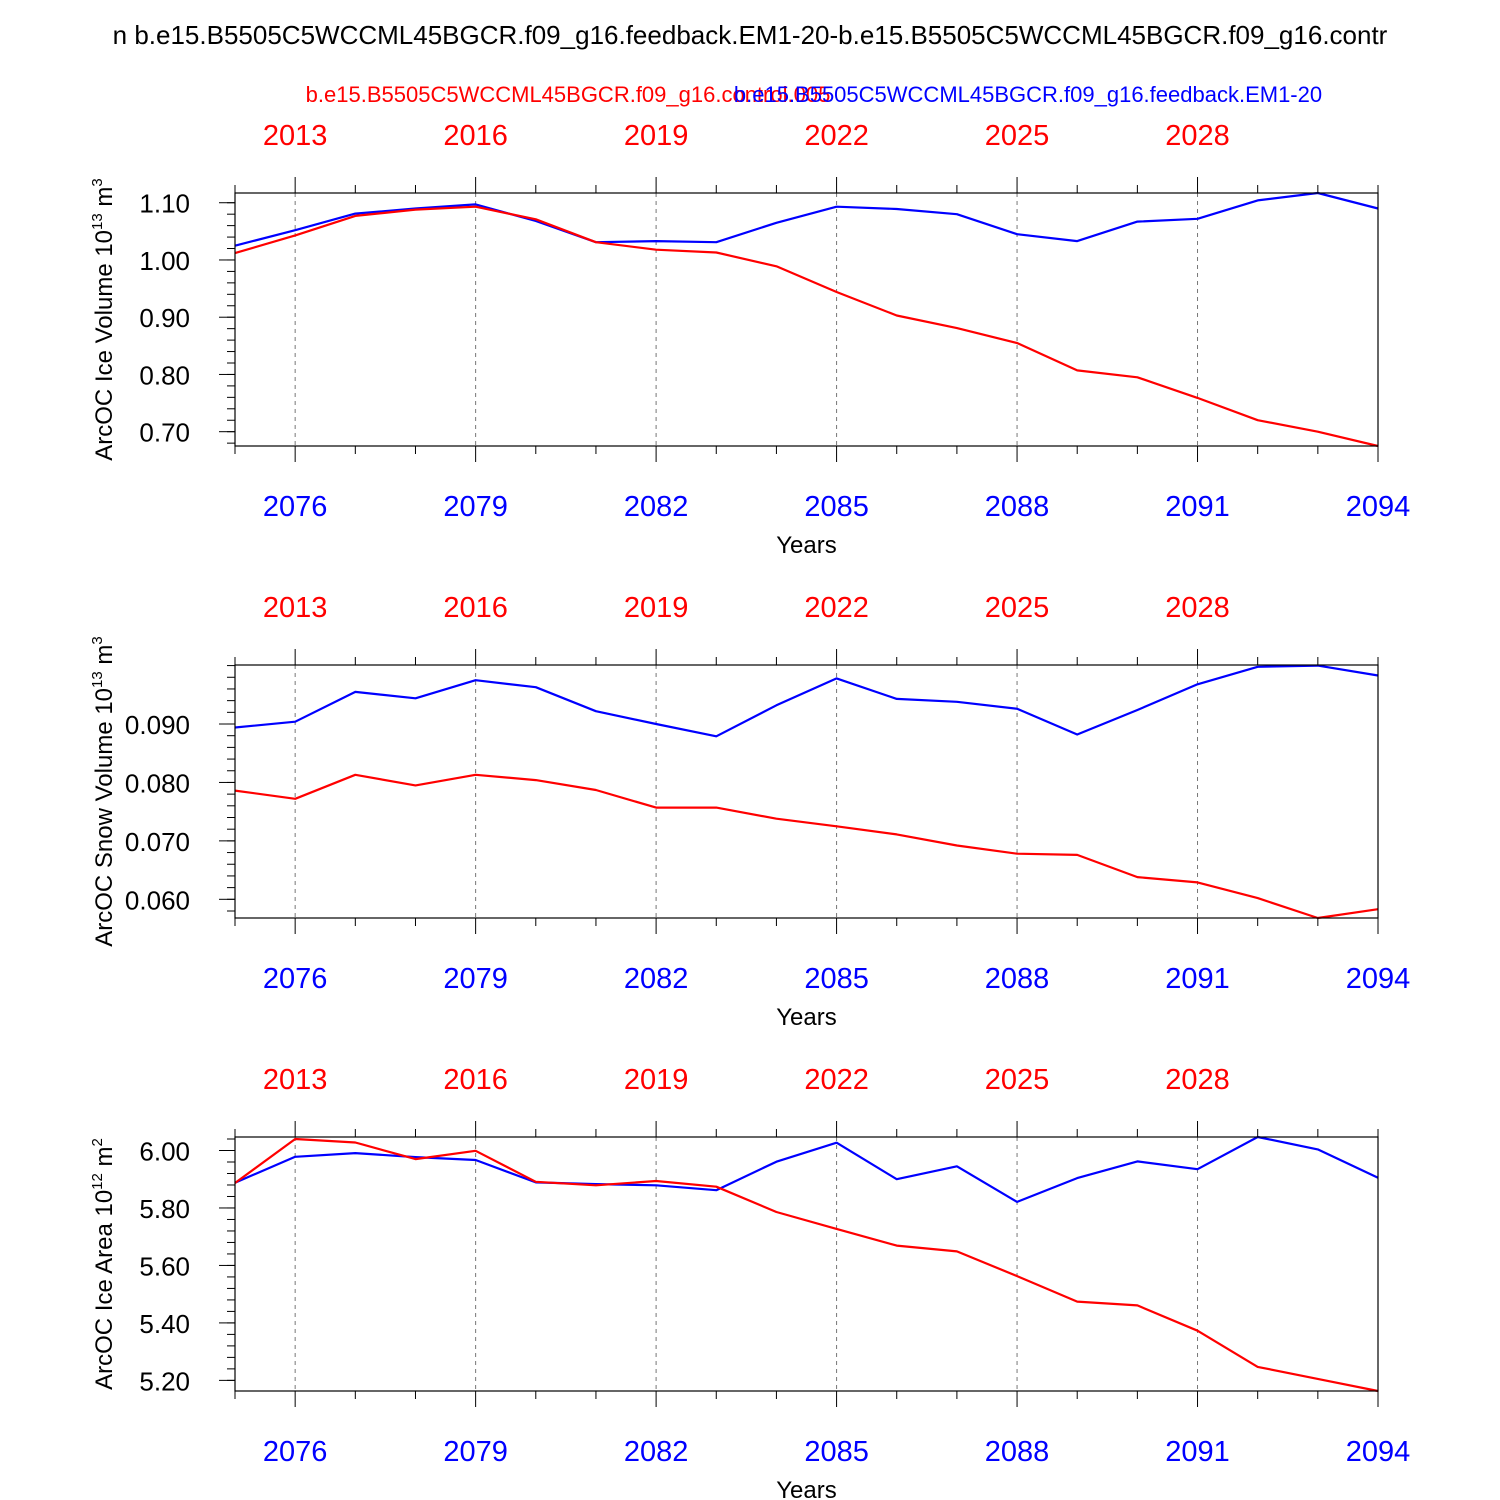 The image size is (1500, 1500). What do you see at coordinates (164, 375) in the screenshot?
I see `y-tick-label: 0.80` at bounding box center [164, 375].